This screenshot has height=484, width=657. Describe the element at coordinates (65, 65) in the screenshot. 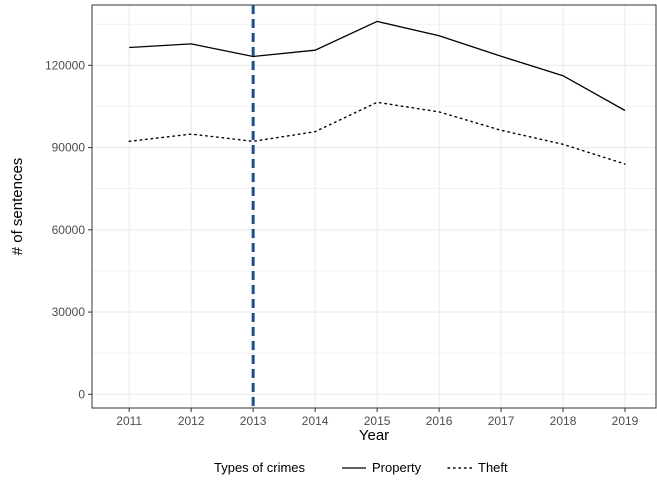

I see `y-tick-label: 120000` at that location.